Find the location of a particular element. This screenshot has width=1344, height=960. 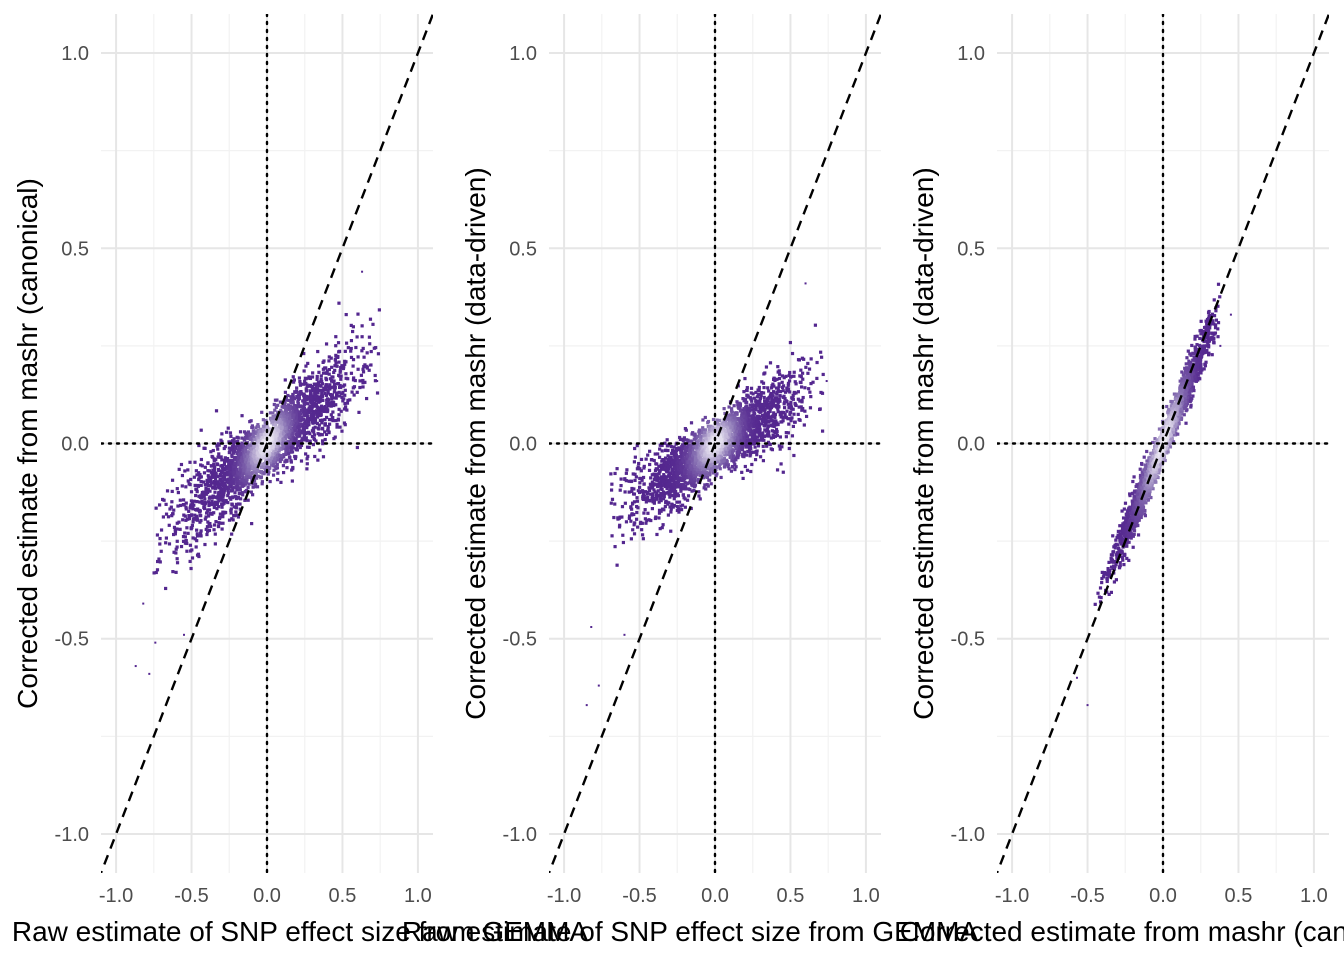

outlier-point is located at coordinates (362, 271).